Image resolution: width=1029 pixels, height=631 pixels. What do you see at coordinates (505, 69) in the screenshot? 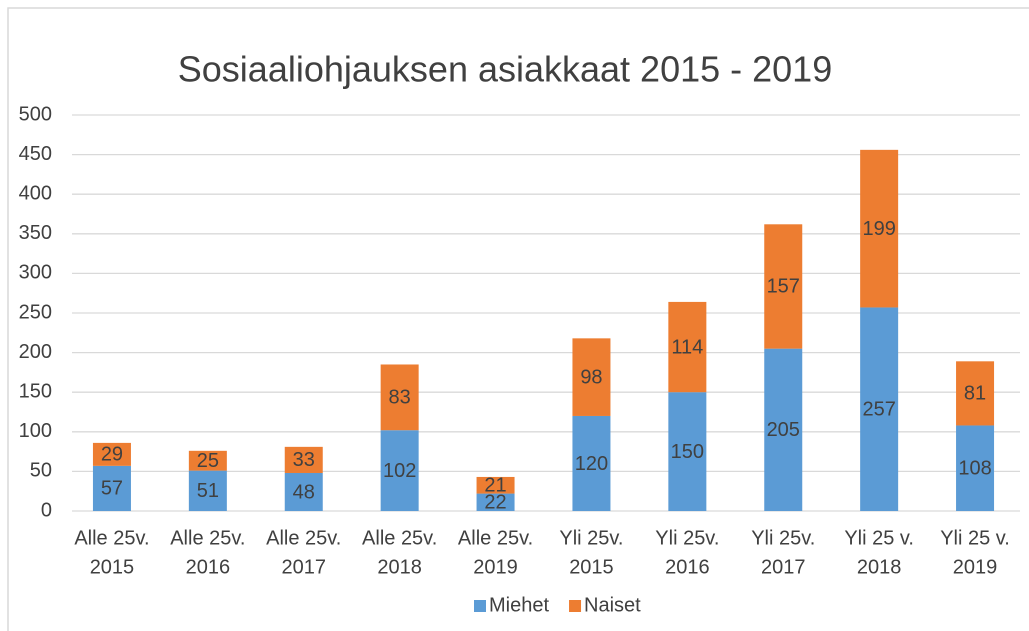
I see `chart-title: Sosiaaliohjauksen asiakkaat 2015 - 2019` at bounding box center [505, 69].